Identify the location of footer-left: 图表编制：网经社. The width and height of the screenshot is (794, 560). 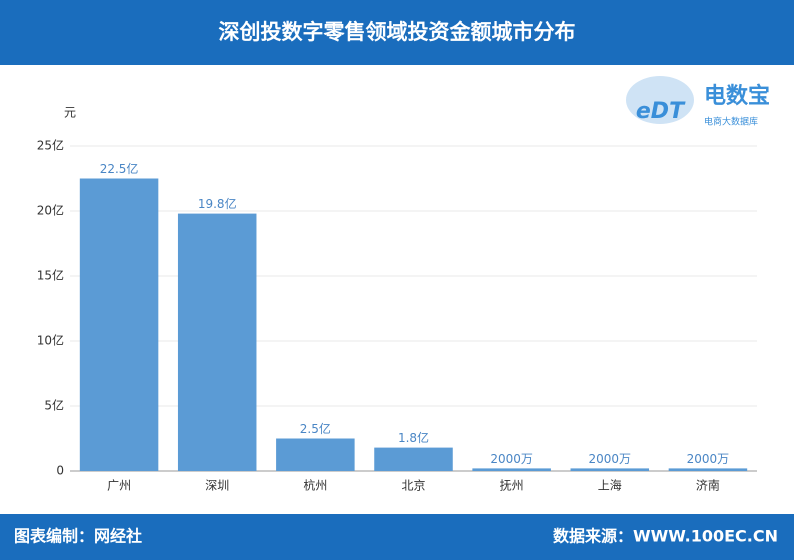
(78, 536).